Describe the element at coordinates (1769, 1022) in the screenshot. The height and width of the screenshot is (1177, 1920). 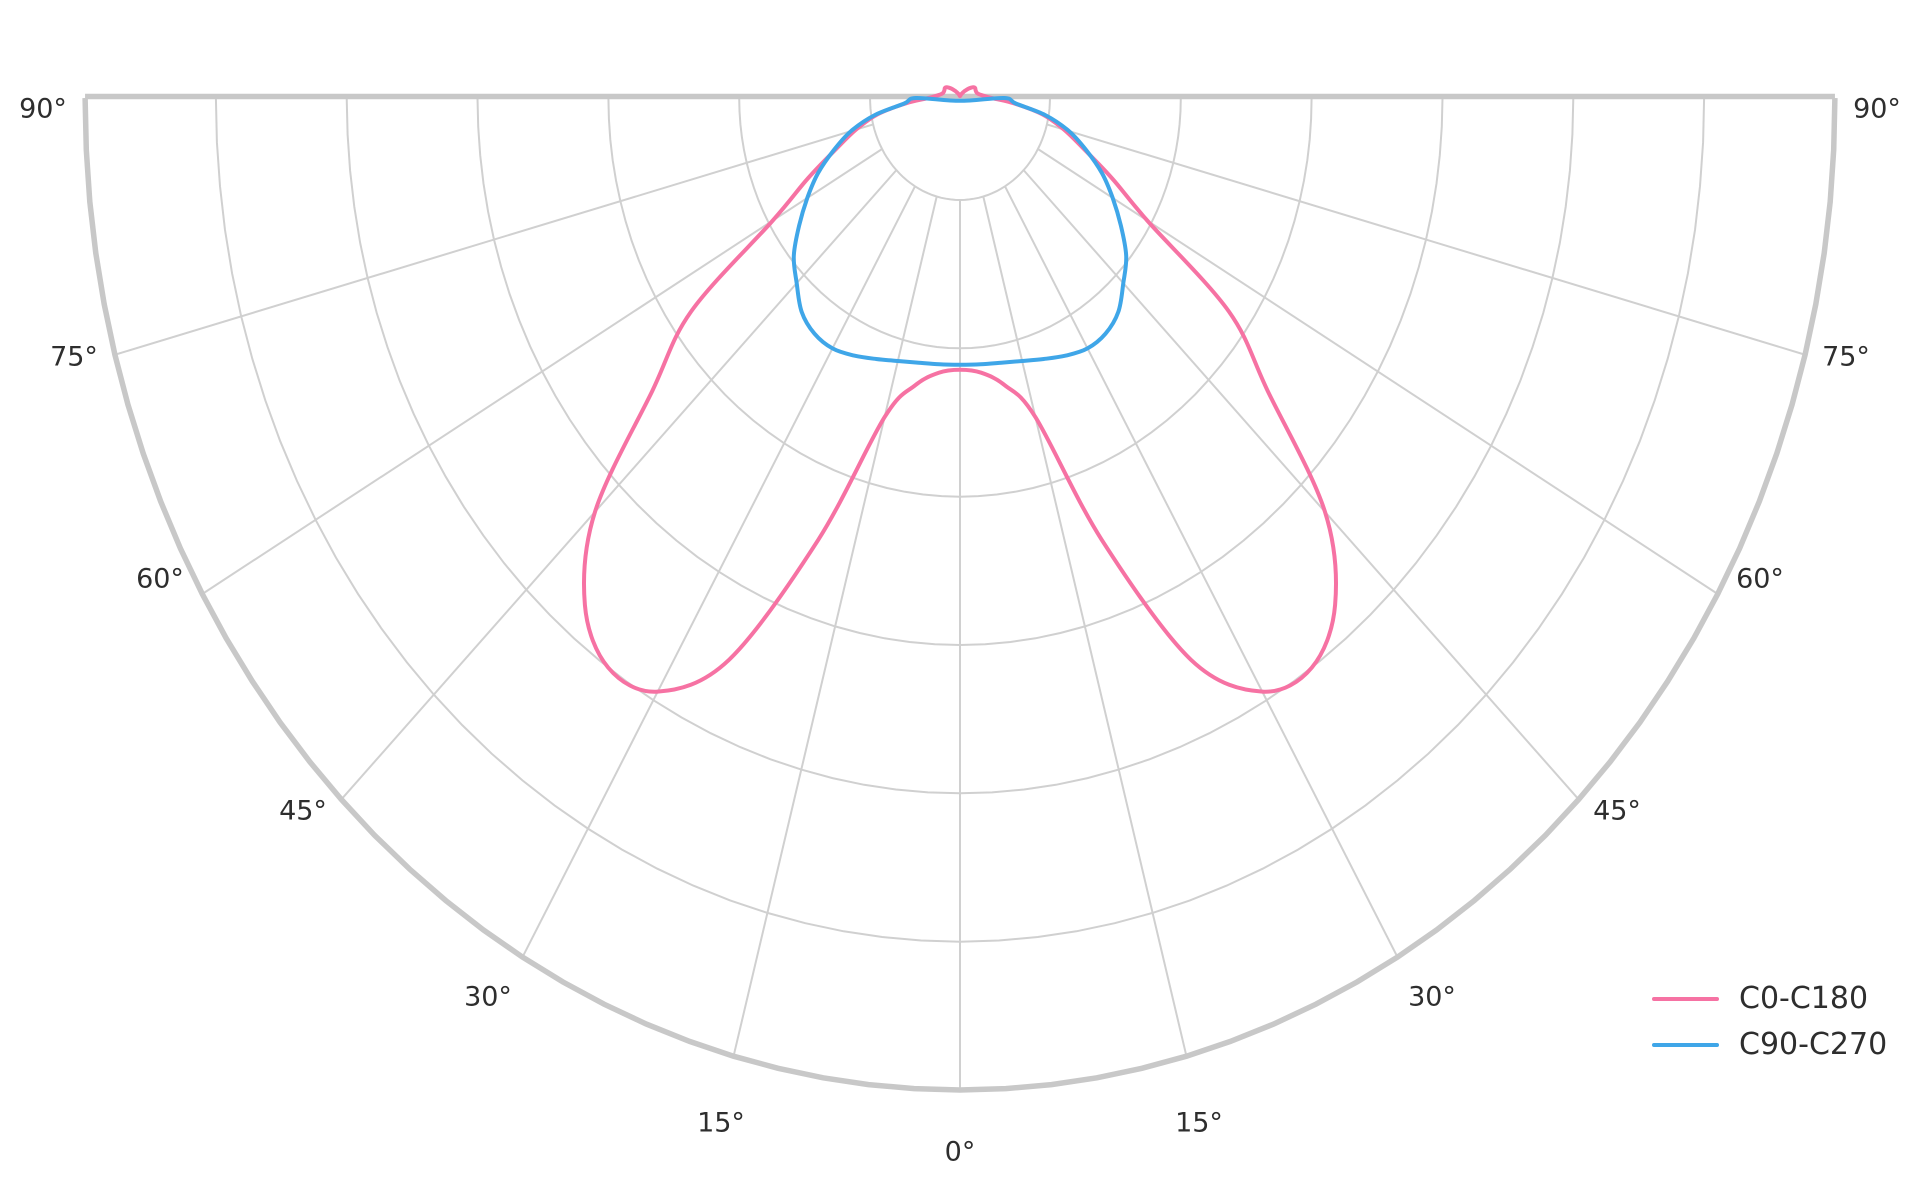
I see `chart-legend: C0-C180 C90-C270` at that location.